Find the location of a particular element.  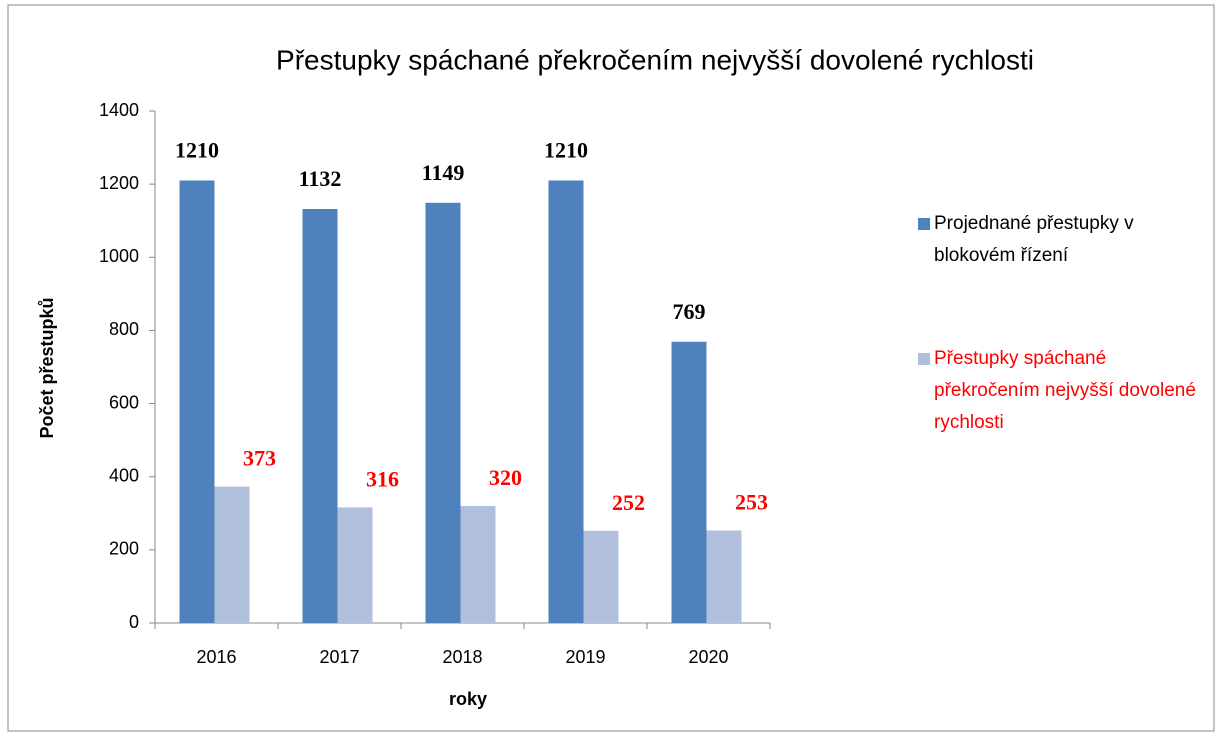

data-label: 320 is located at coordinates (505, 477).